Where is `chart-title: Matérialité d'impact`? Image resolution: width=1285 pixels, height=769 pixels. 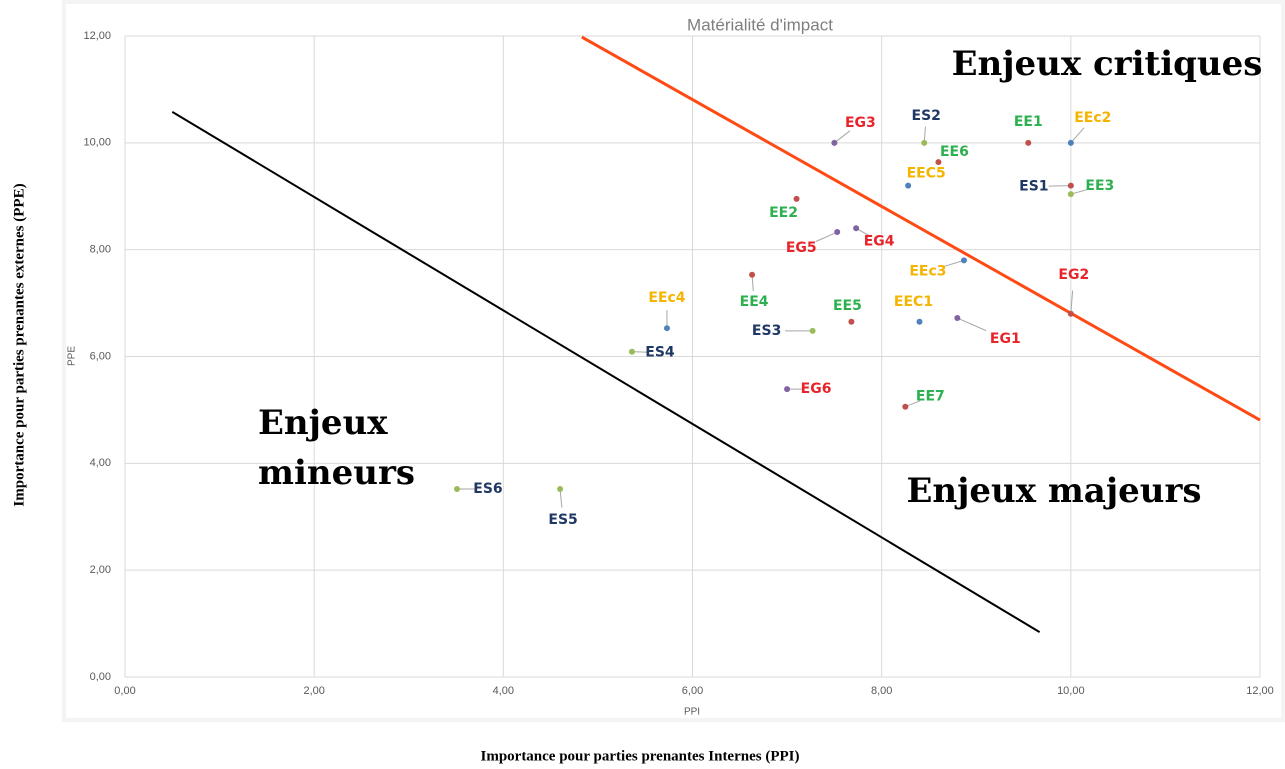 chart-title: Matérialité d'impact is located at coordinates (760, 24).